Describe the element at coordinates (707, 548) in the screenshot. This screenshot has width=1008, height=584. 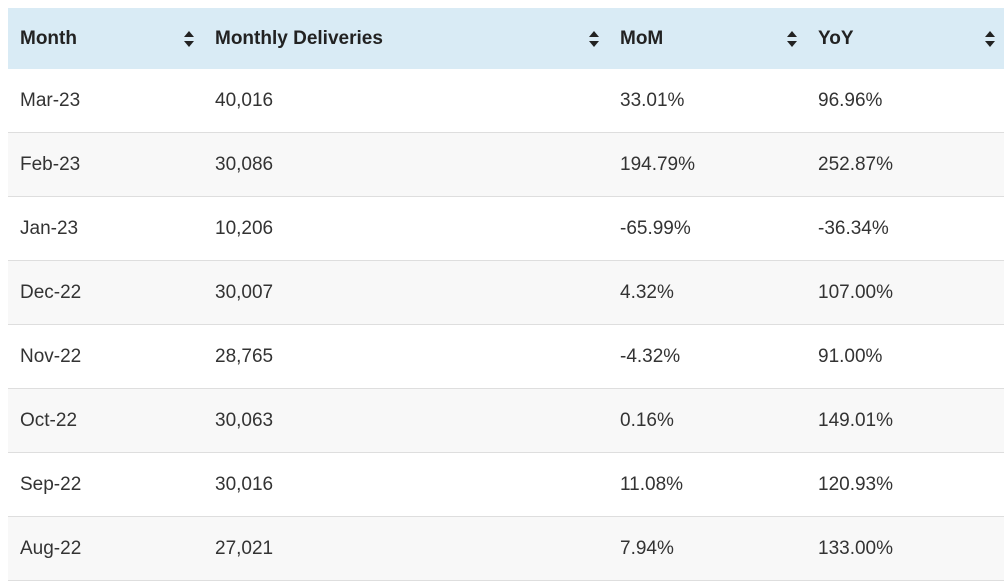
I see `table-cell: 7.94%` at that location.